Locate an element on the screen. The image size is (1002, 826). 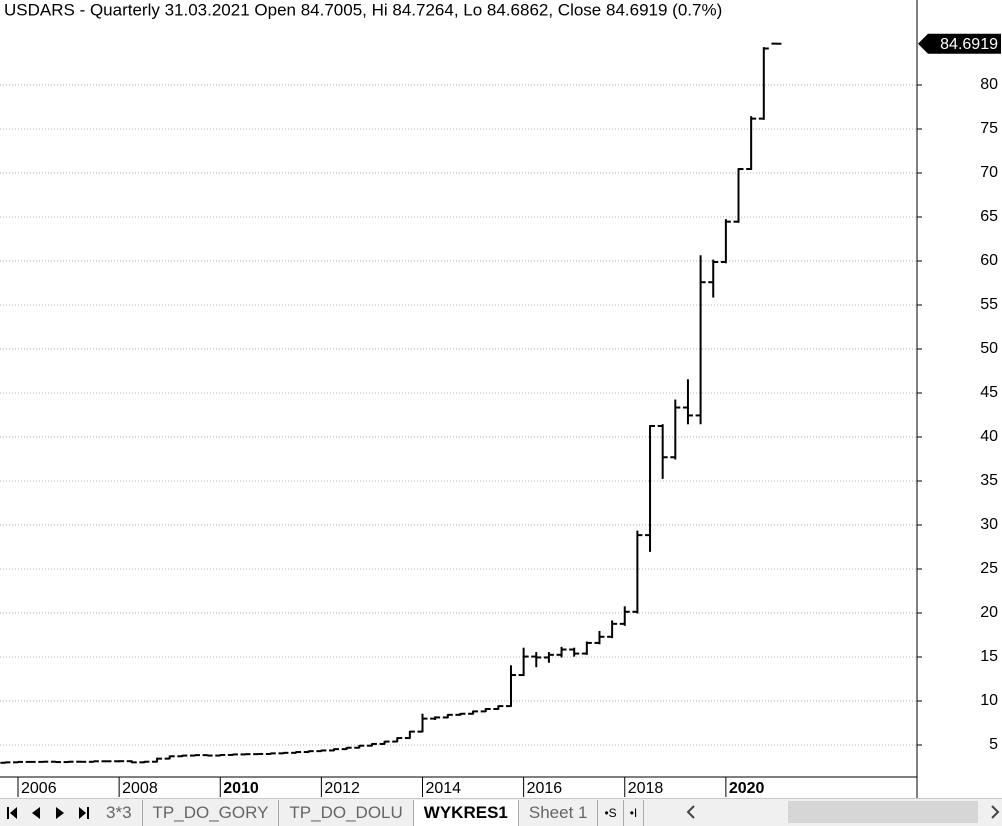
sheet-tab: Sheet 1 is located at coordinates (559, 812).